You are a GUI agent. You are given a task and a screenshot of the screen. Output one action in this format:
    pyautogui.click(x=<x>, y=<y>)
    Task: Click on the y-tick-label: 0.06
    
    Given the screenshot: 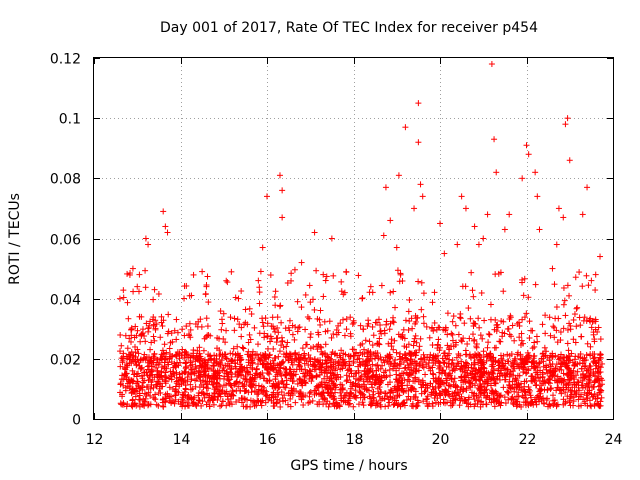 What is the action you would take?
    pyautogui.click(x=65, y=241)
    